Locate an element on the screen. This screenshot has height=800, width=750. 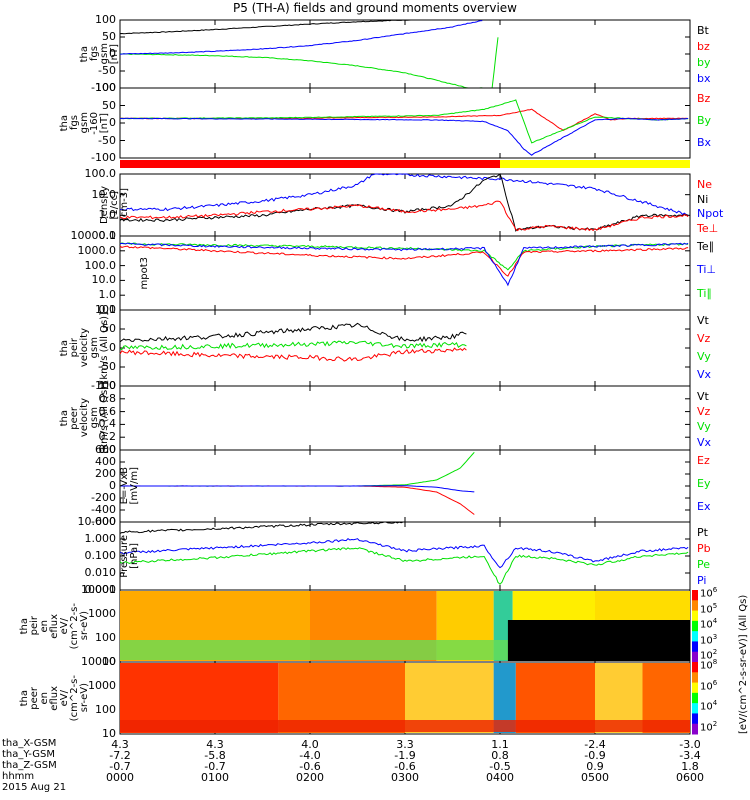
legend-Vx: Vx is located at coordinates (704, 375).